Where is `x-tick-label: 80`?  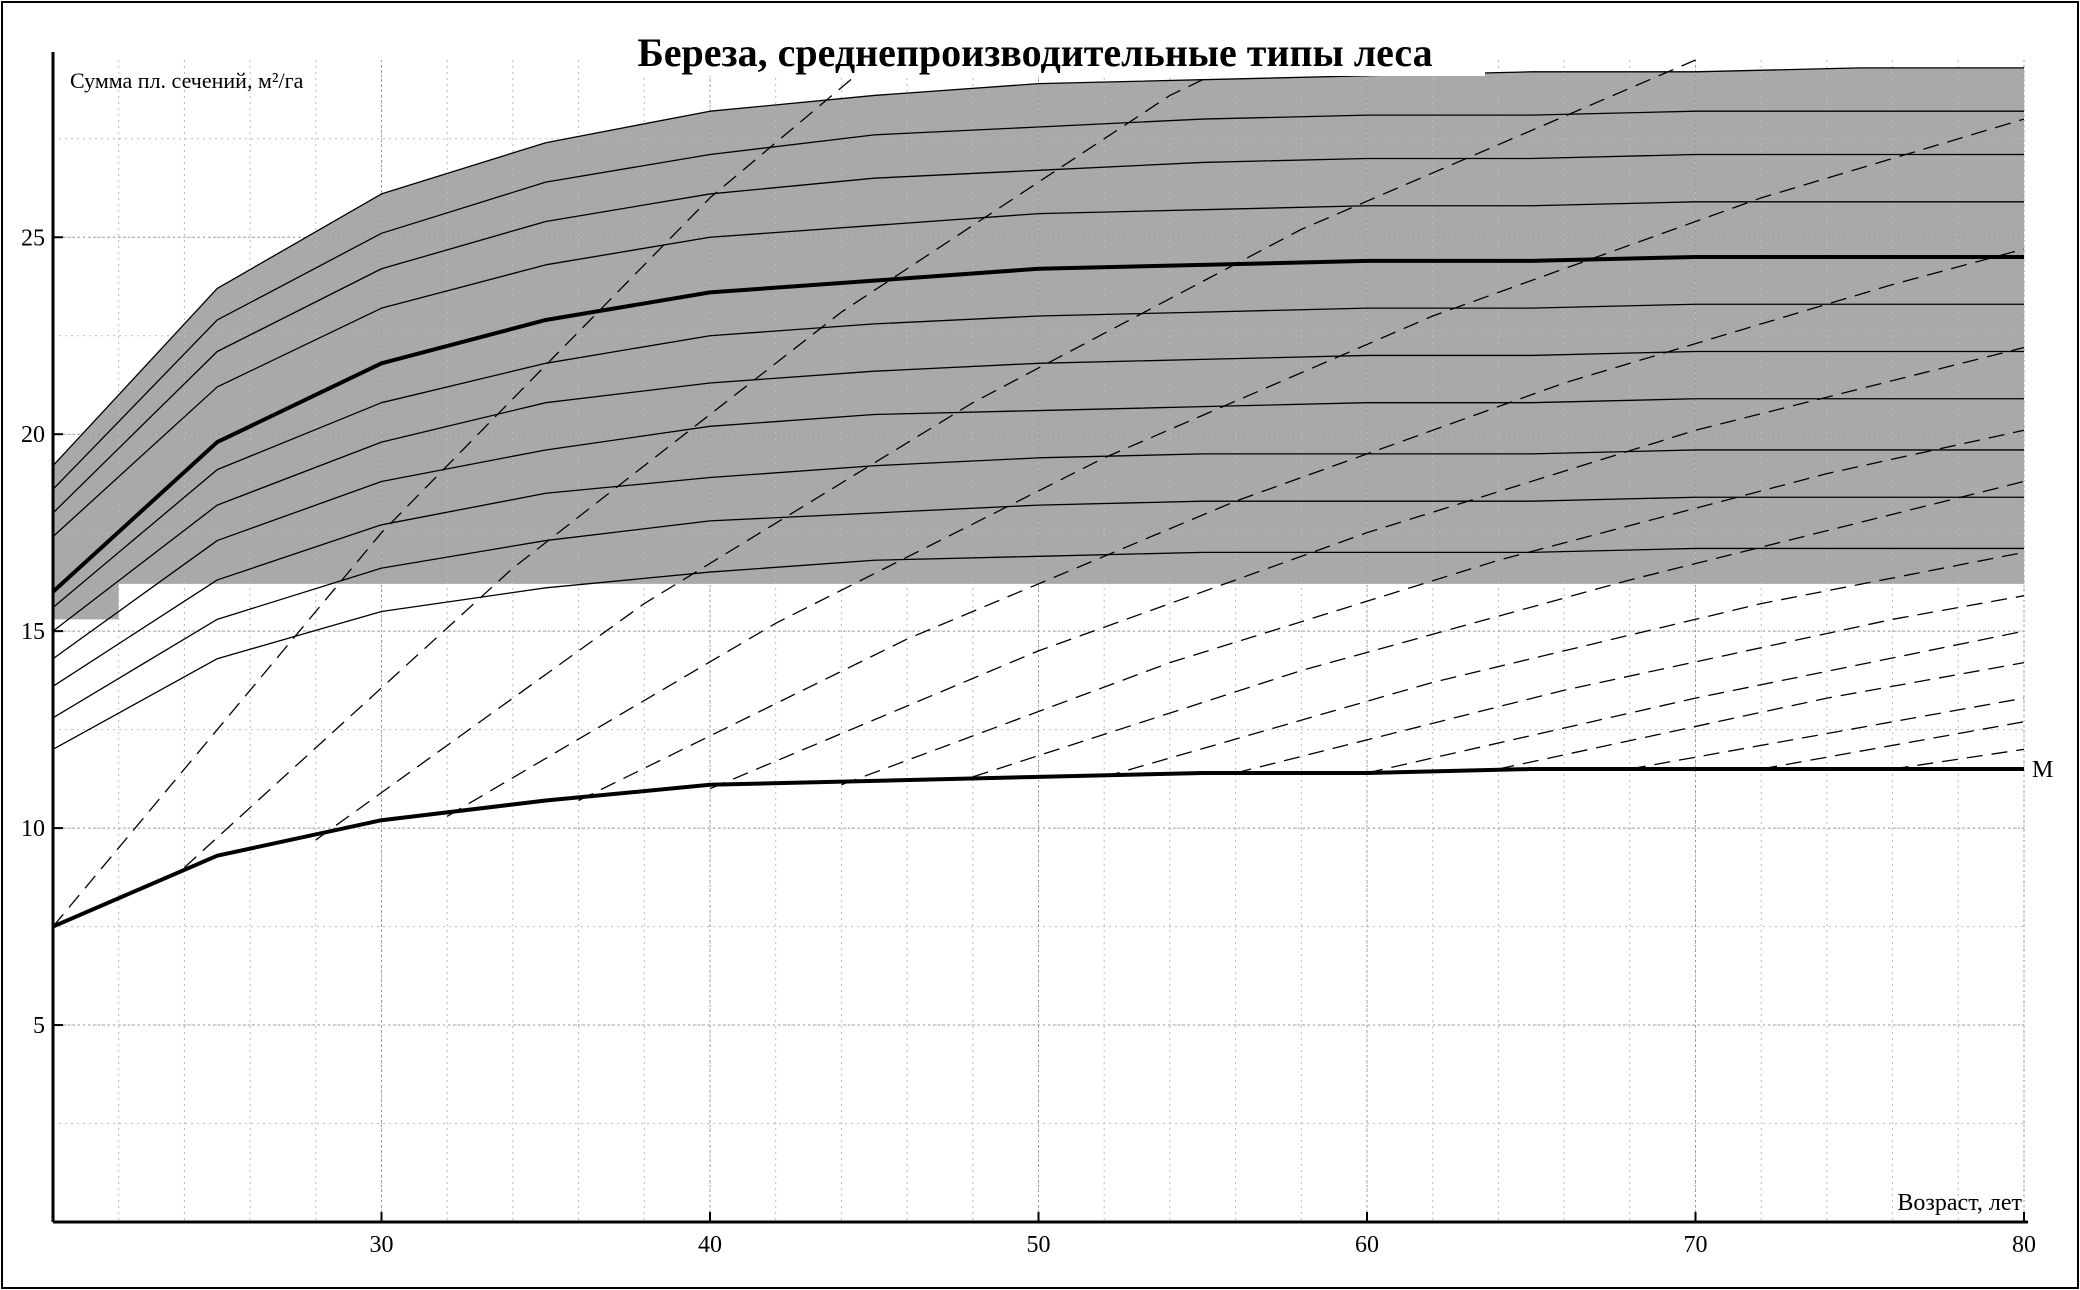
x-tick-label: 80 is located at coordinates (2024, 1245).